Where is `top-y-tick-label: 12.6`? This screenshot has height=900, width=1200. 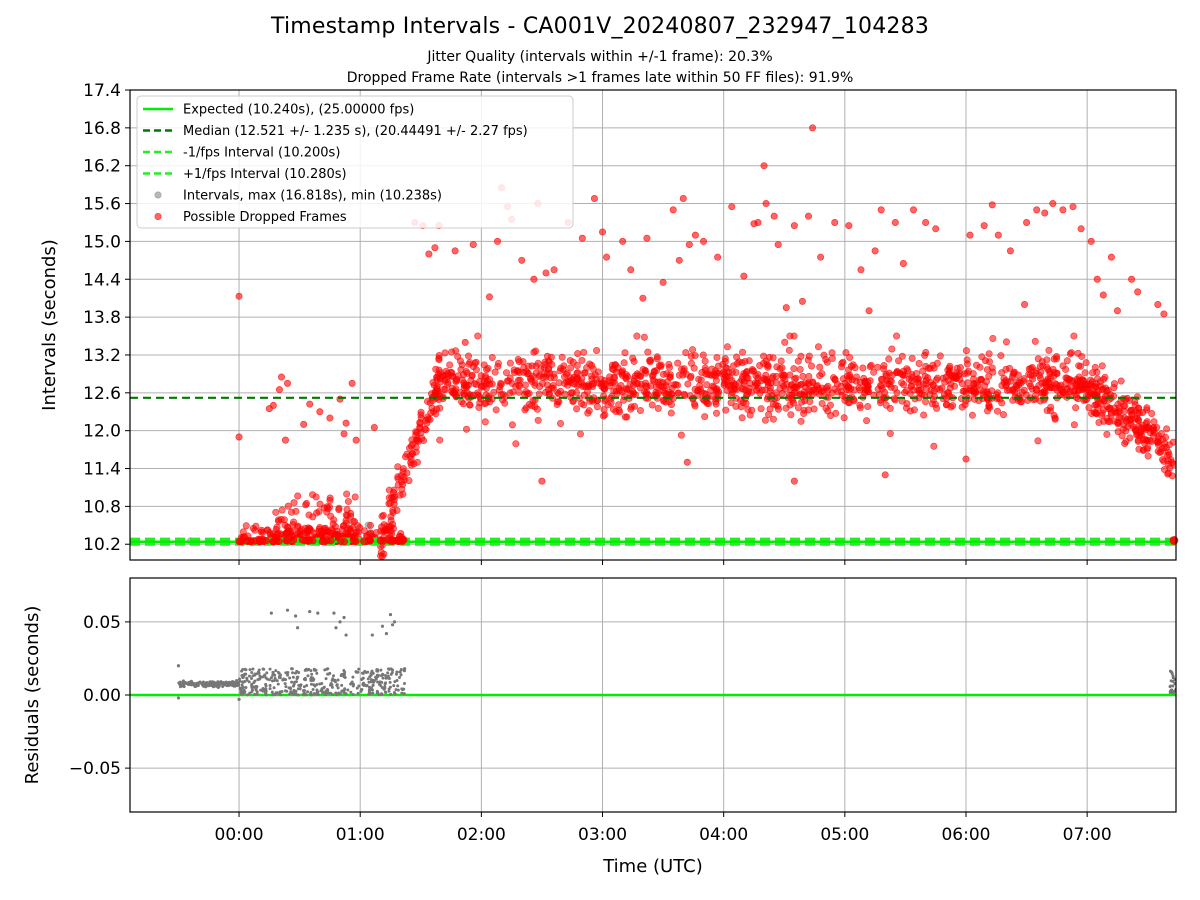
top-y-tick-label: 12.6 is located at coordinates (102, 394).